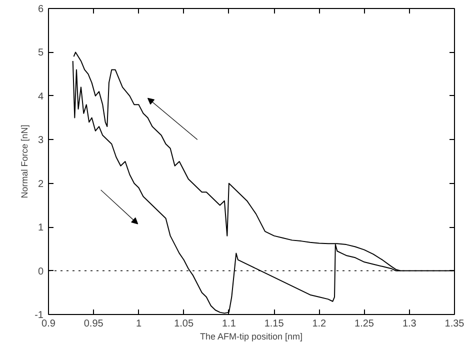 The height and width of the screenshot is (344, 474). Describe the element at coordinates (39, 315) in the screenshot. I see `y-tick-label: -1` at that location.